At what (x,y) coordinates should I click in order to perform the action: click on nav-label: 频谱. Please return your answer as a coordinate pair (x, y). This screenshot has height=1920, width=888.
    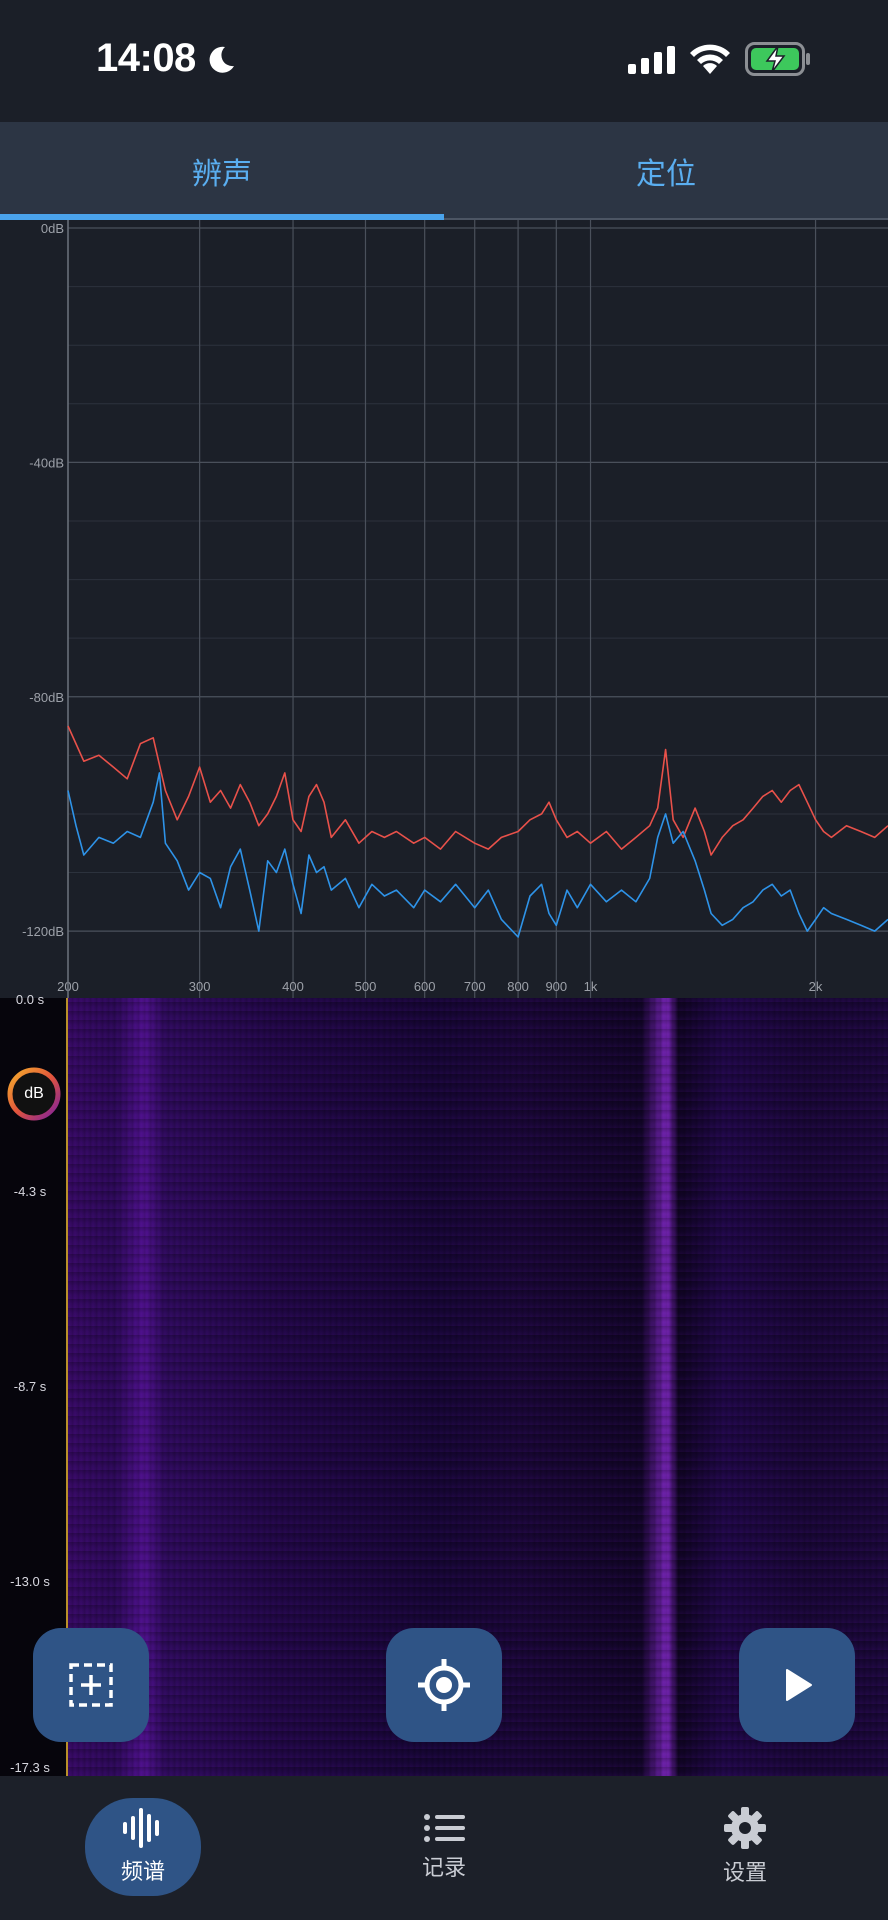
    Looking at the image, I should click on (142, 1872).